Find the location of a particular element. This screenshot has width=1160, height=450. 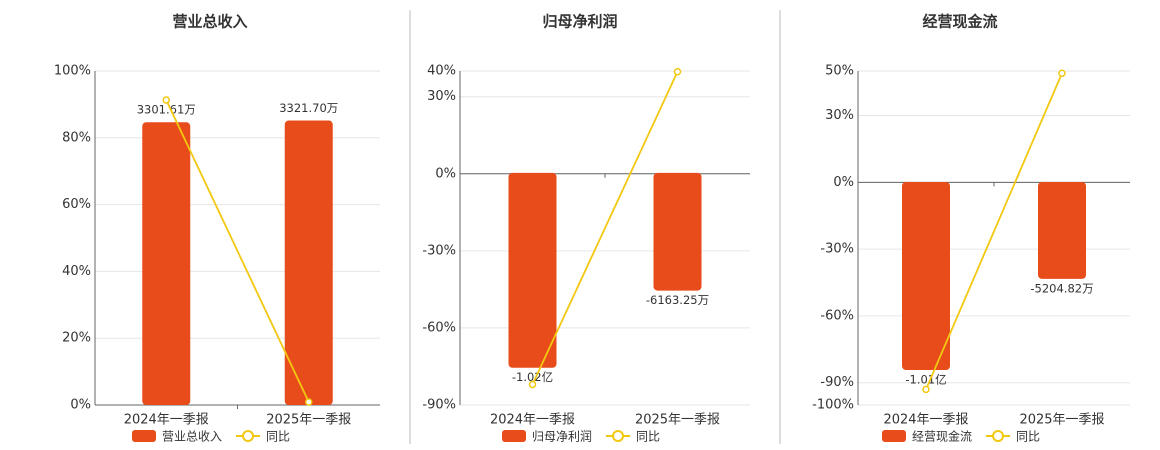

value-label: -5204.82万 is located at coordinates (1061, 288).